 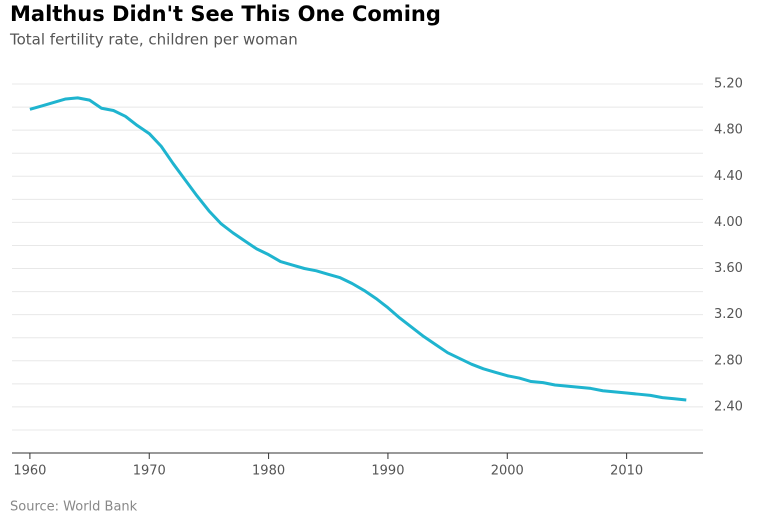 I want to click on x-tick-label: 2010, so click(x=626, y=471).